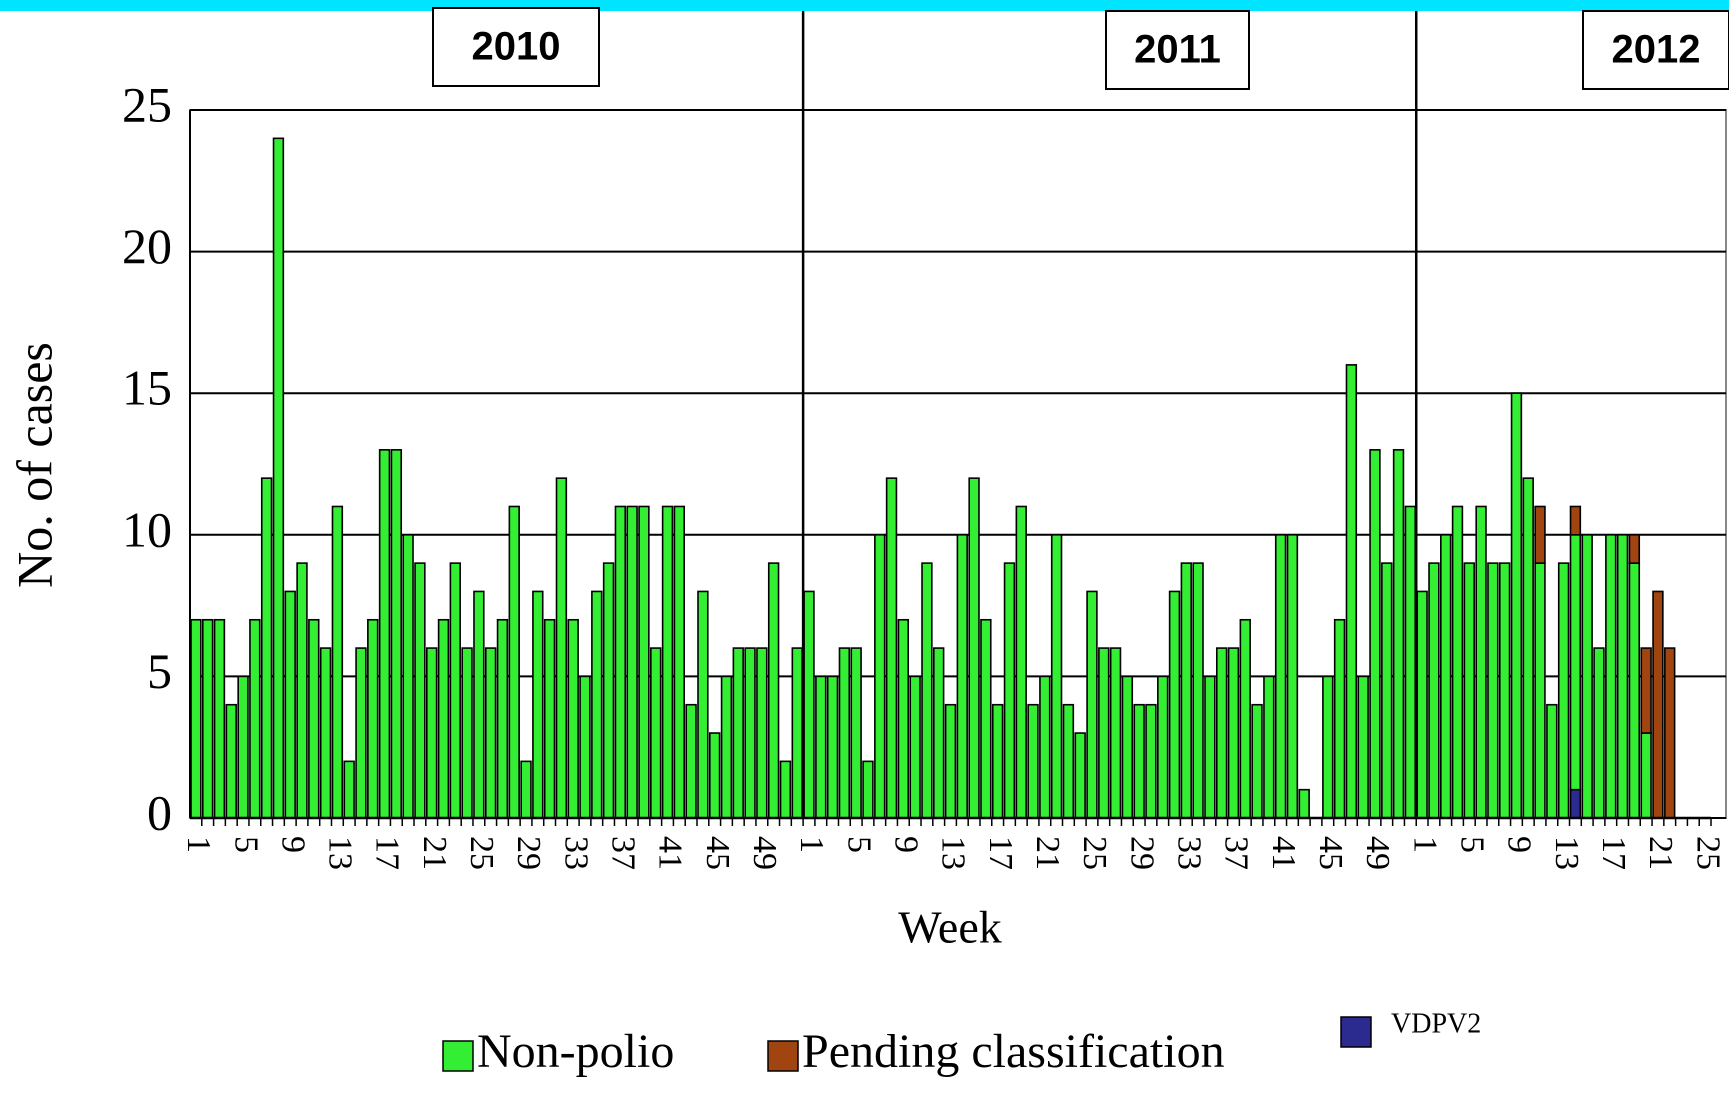 The width and height of the screenshot is (1729, 1110). I want to click on x-tick-label: 45, so click(717, 853).